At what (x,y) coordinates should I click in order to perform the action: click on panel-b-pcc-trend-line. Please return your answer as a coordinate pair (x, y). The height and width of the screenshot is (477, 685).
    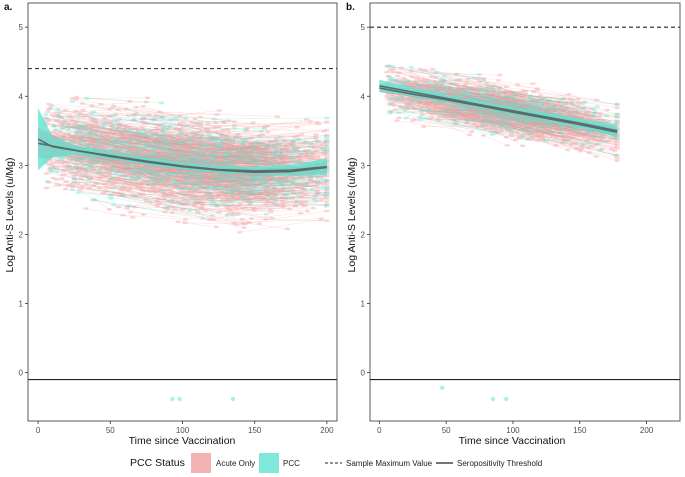
    Looking at the image, I should click on (498, 108).